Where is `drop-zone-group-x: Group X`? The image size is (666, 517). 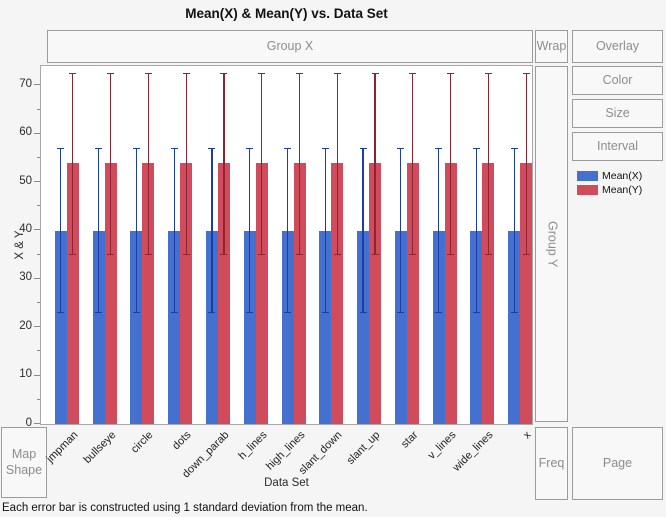 drop-zone-group-x: Group X is located at coordinates (290, 46).